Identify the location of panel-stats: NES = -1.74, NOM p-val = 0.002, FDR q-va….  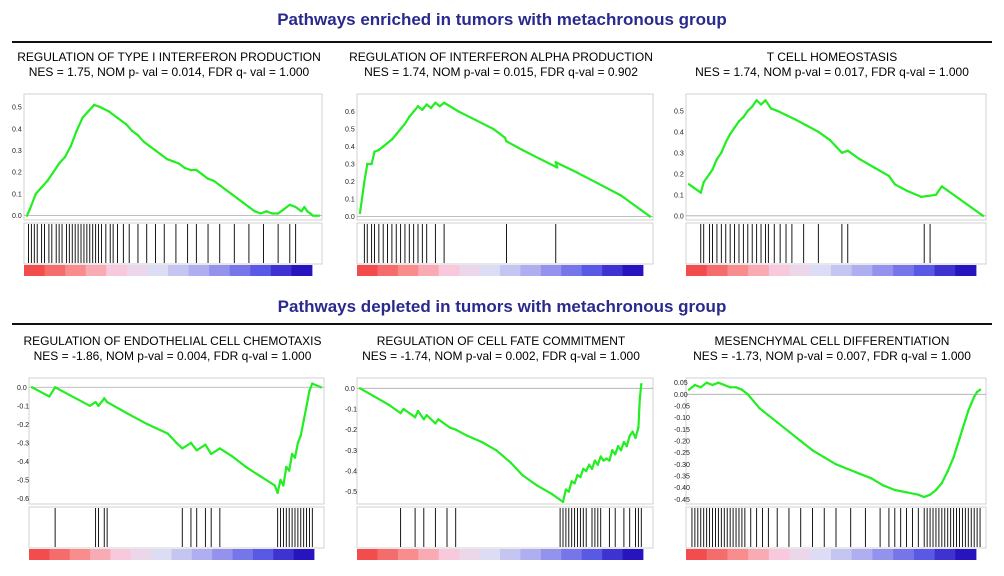
(501, 356).